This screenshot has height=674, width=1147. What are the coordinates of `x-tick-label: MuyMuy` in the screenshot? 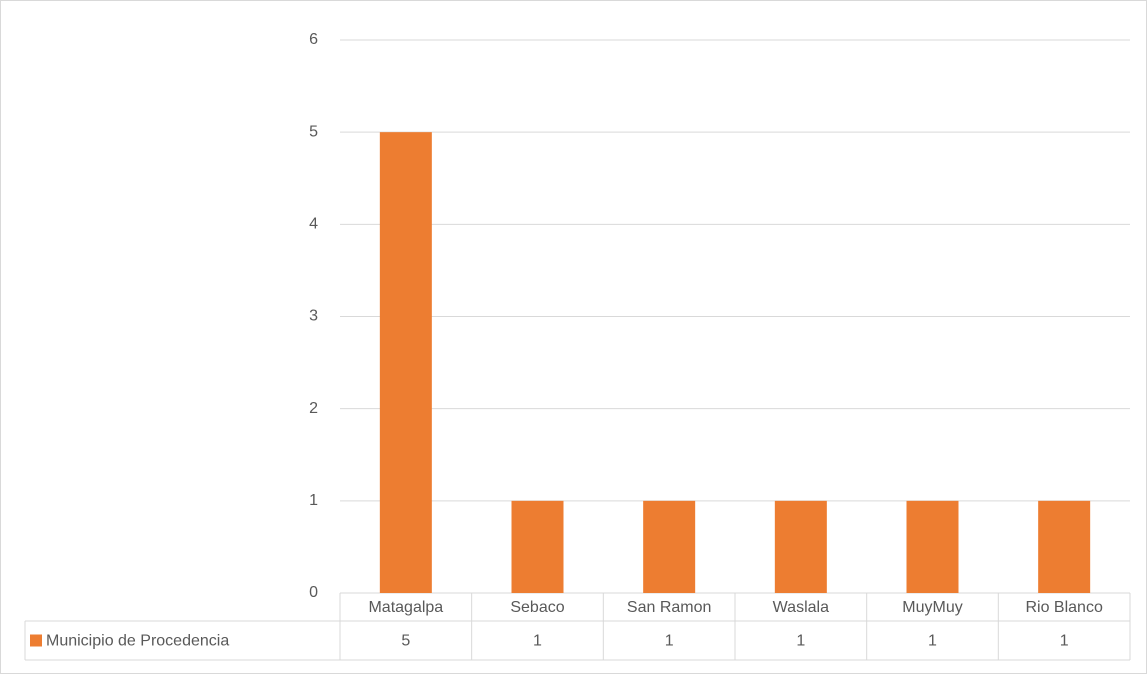 It's located at (932, 607).